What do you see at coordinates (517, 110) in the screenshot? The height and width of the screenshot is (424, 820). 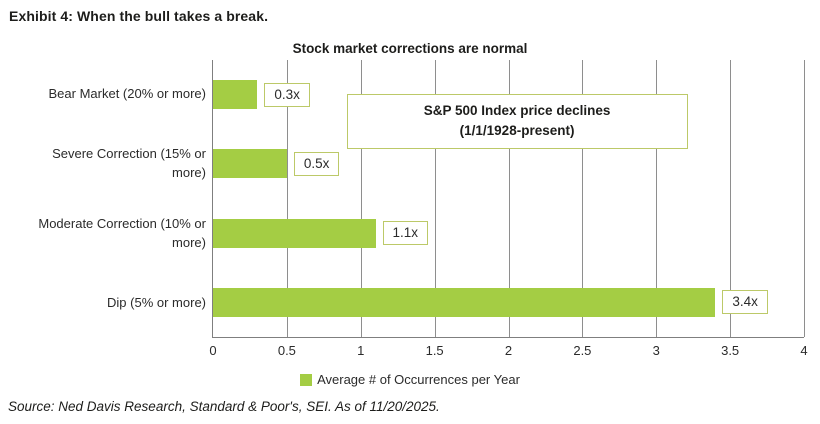 I see `annotation-line-1: S&P 500 Index price declines` at bounding box center [517, 110].